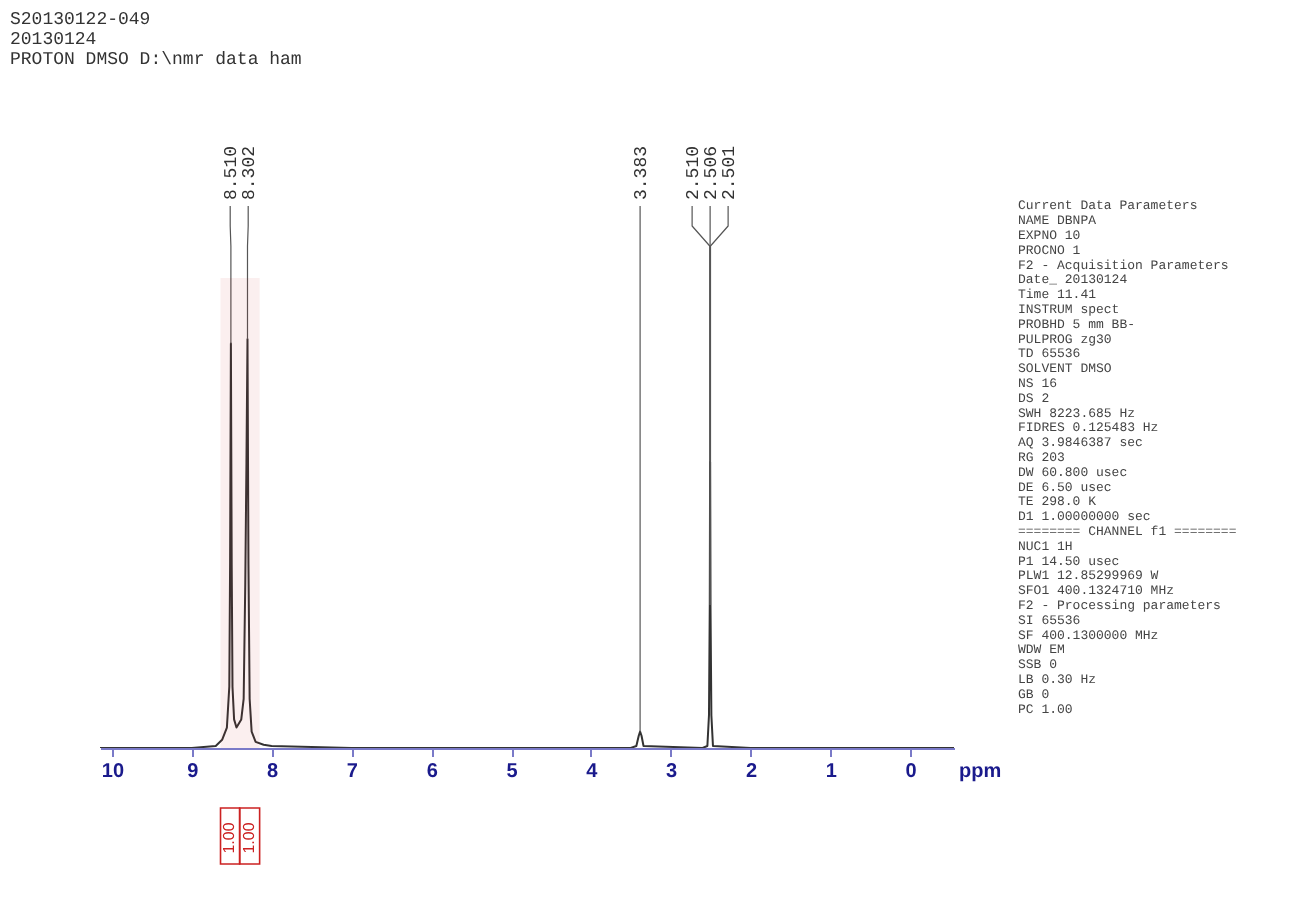  What do you see at coordinates (911, 772) in the screenshot?
I see `x-tick-label: 0` at bounding box center [911, 772].